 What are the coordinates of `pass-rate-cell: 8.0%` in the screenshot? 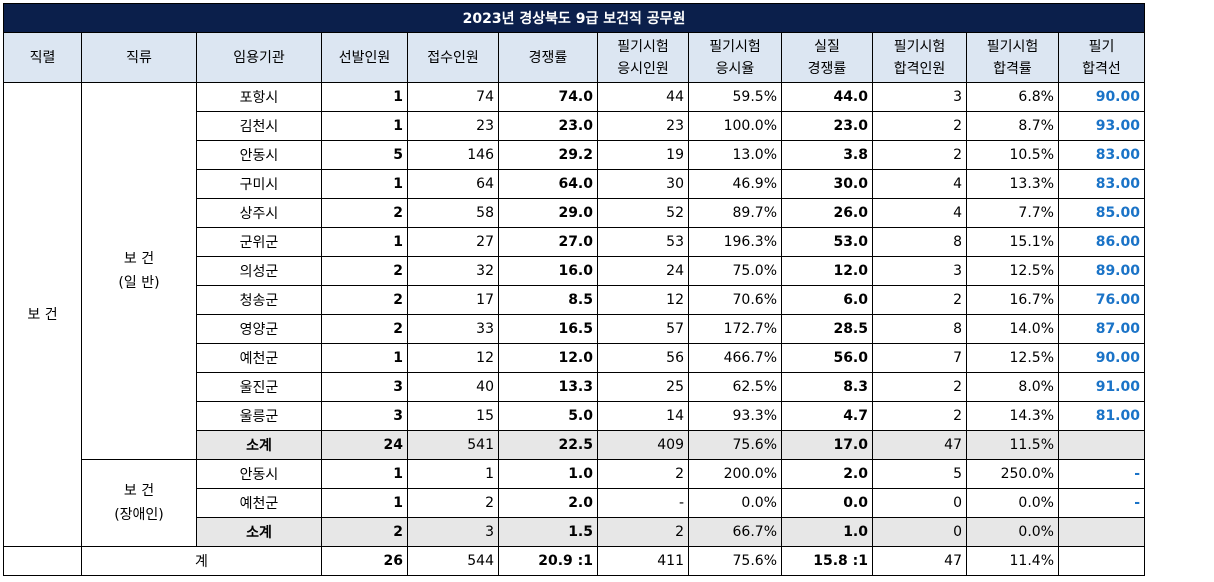 It's located at (1012, 387).